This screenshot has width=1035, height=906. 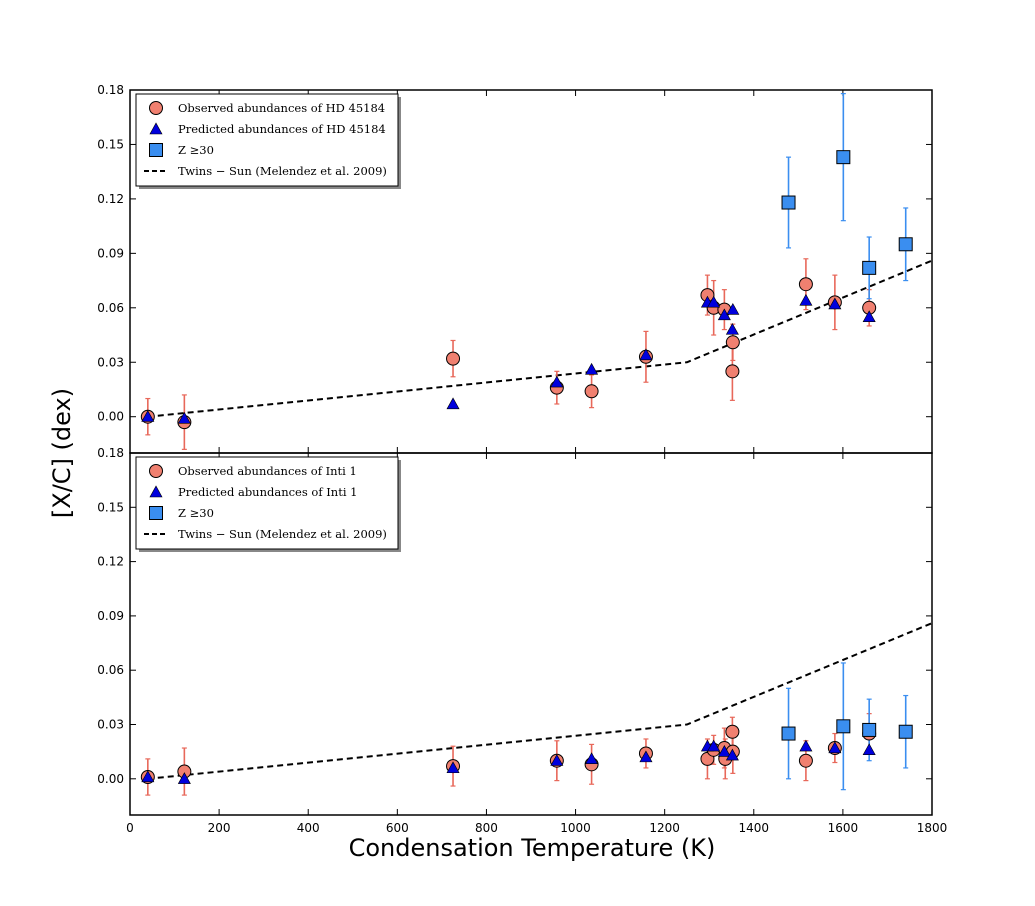 What do you see at coordinates (267, 471) in the screenshot?
I see `legend-label: Observed abundances of Inti 1` at bounding box center [267, 471].